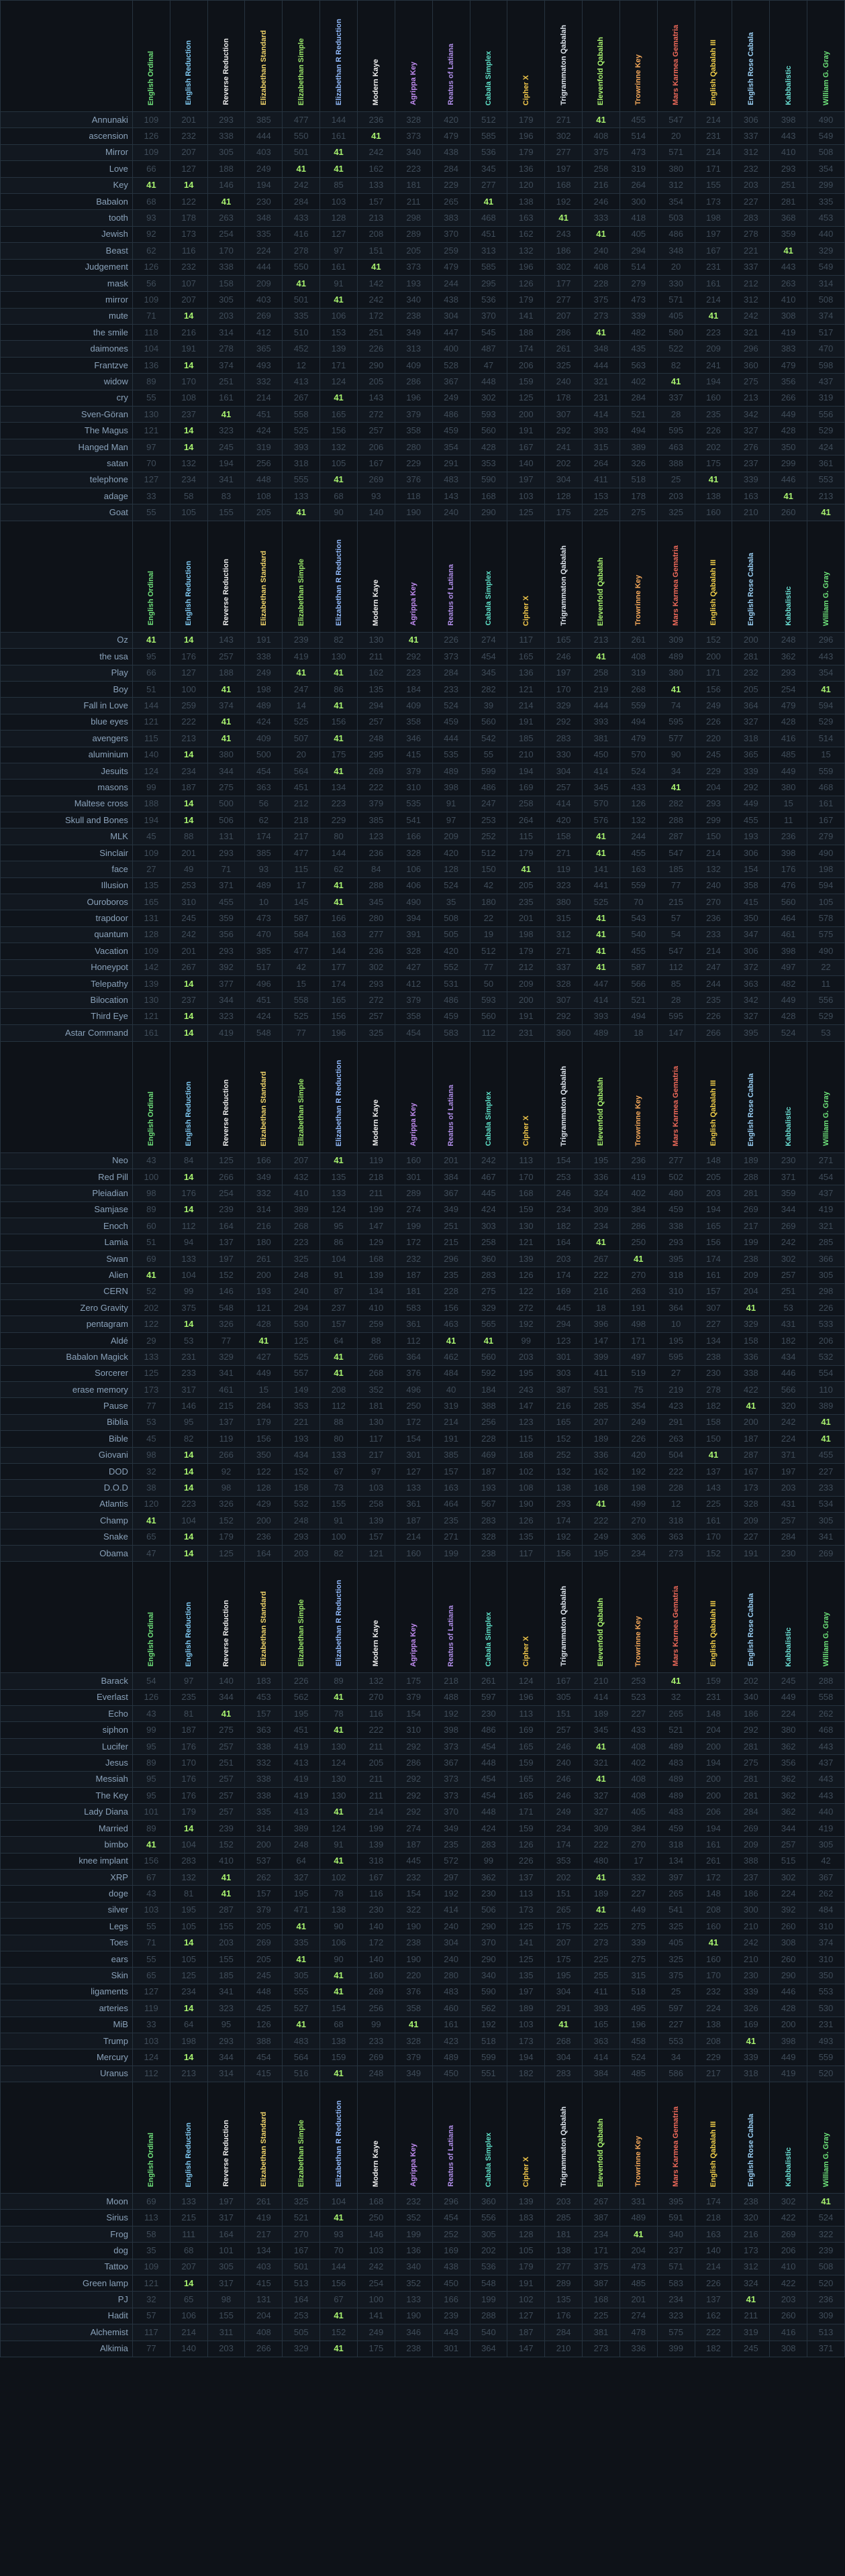  What do you see at coordinates (751, 1259) in the screenshot?
I see `cipher-value: 238` at bounding box center [751, 1259].